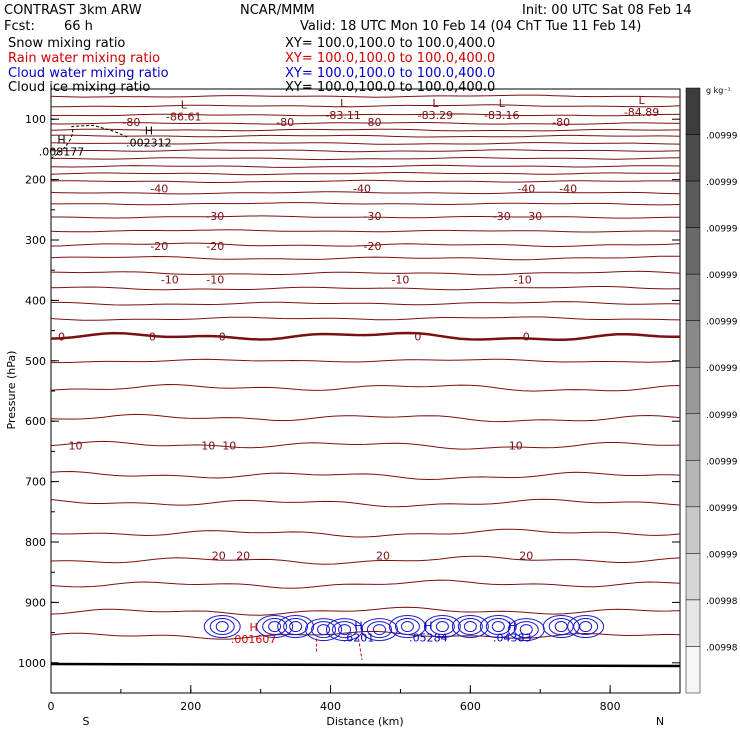 Image resolution: width=740 pixels, height=740 pixels. What do you see at coordinates (373, 122) in the screenshot?
I see `contour-label: -80` at bounding box center [373, 122].